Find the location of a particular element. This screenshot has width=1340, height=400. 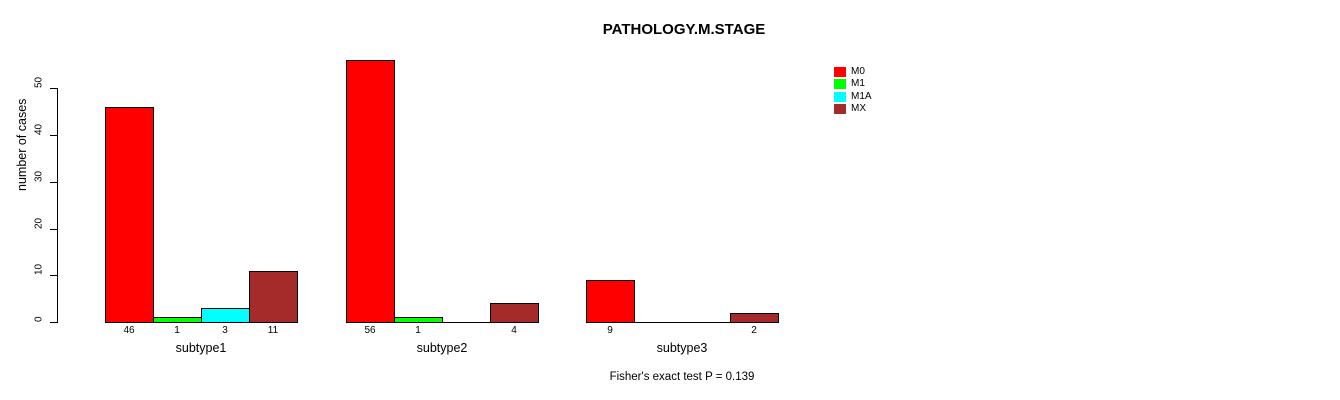

legend-label: M0 is located at coordinates (858, 71).